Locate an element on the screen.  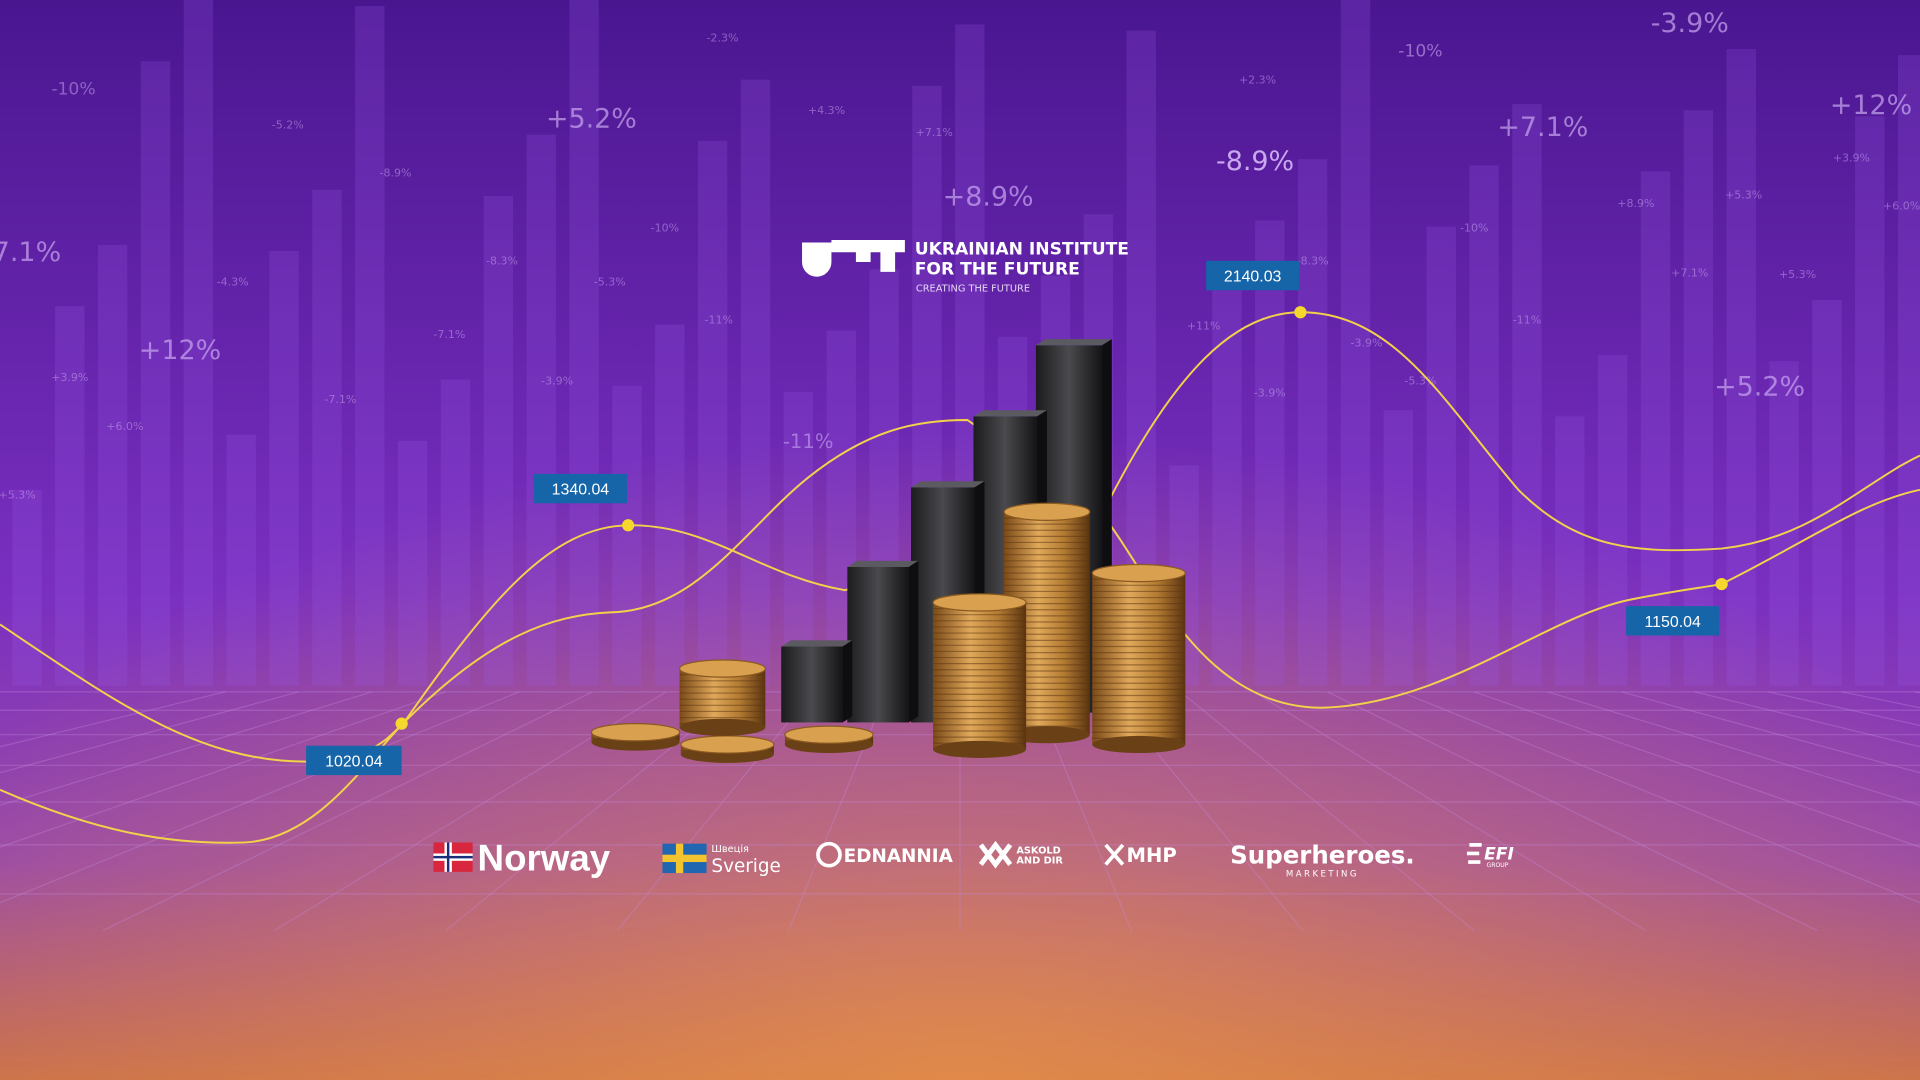
mhp-icon is located at coordinates (1114, 854).